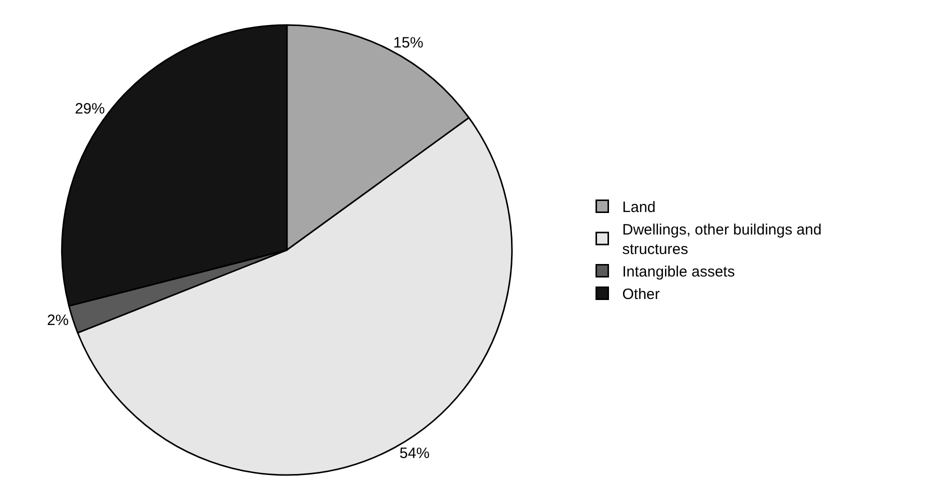 The height and width of the screenshot is (500, 943). What do you see at coordinates (57, 320) in the screenshot?
I see `data-label: 2%` at bounding box center [57, 320].